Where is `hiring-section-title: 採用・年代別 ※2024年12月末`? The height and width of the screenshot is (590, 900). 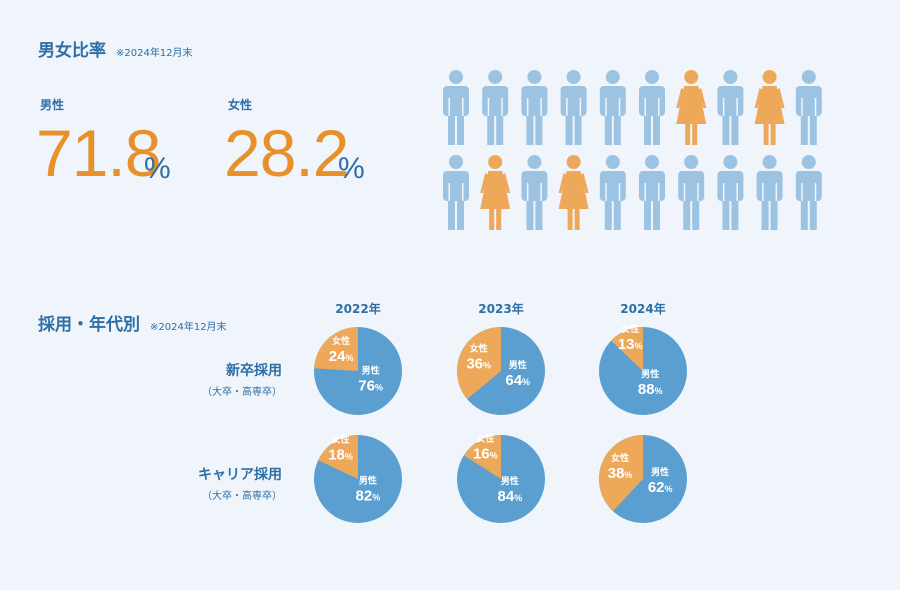
hiring-section-title: 採用・年代別 ※2024年12月末 is located at coordinates (132, 322).